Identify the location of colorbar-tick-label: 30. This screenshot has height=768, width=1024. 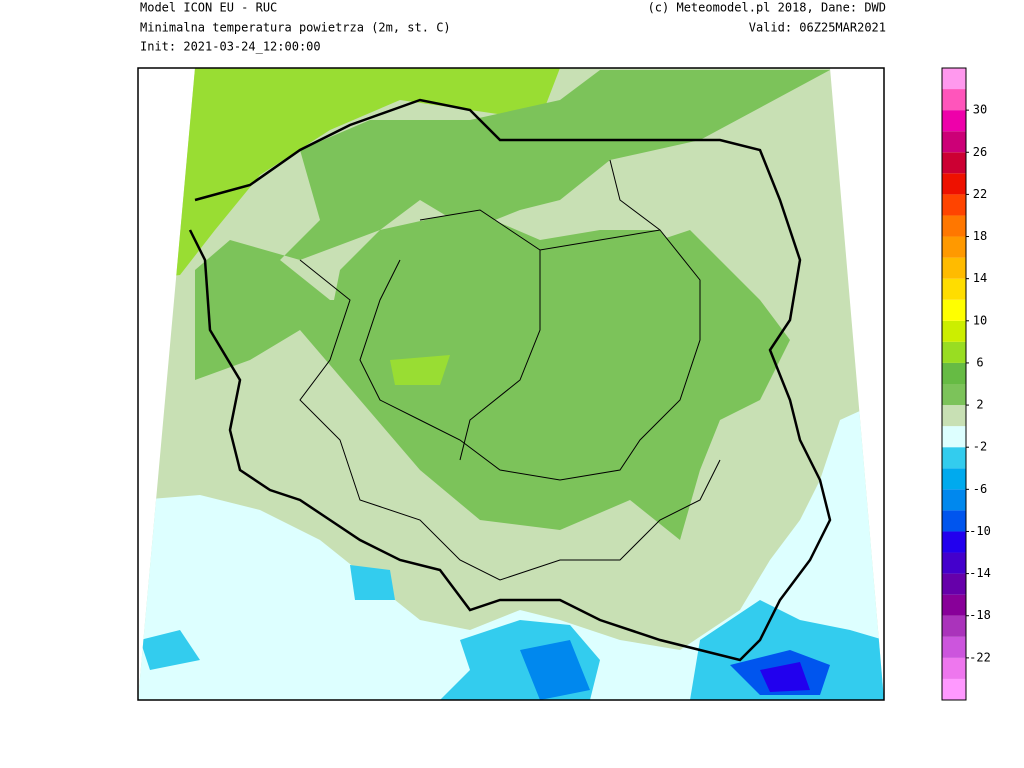
(980, 110).